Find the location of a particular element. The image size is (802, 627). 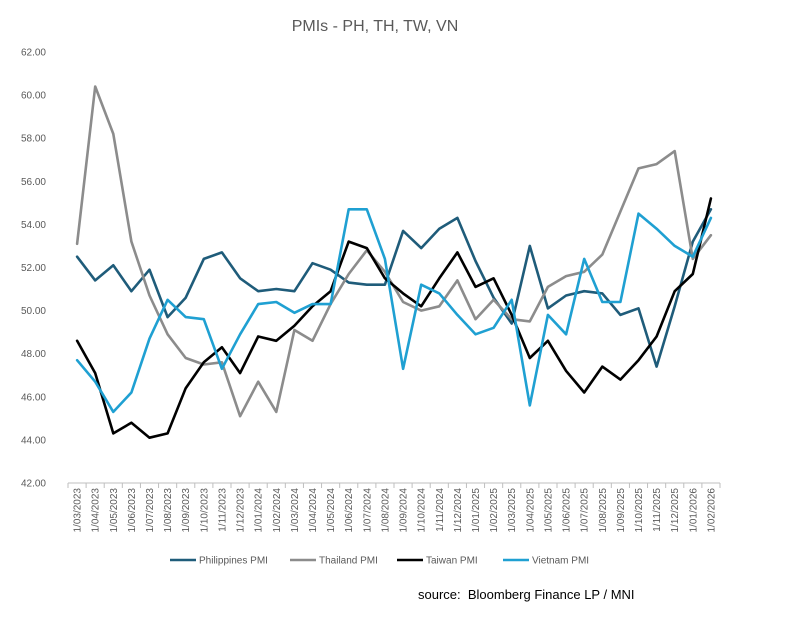

x-tick-label: 1/06/2024 is located at coordinates (349, 510).